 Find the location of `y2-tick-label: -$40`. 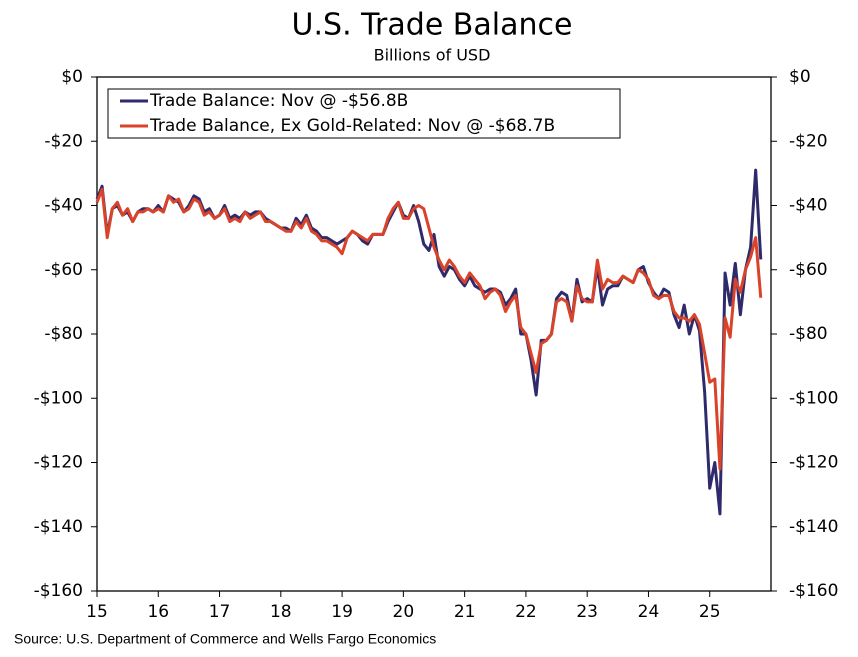

y2-tick-label: -$40 is located at coordinates (808, 206).